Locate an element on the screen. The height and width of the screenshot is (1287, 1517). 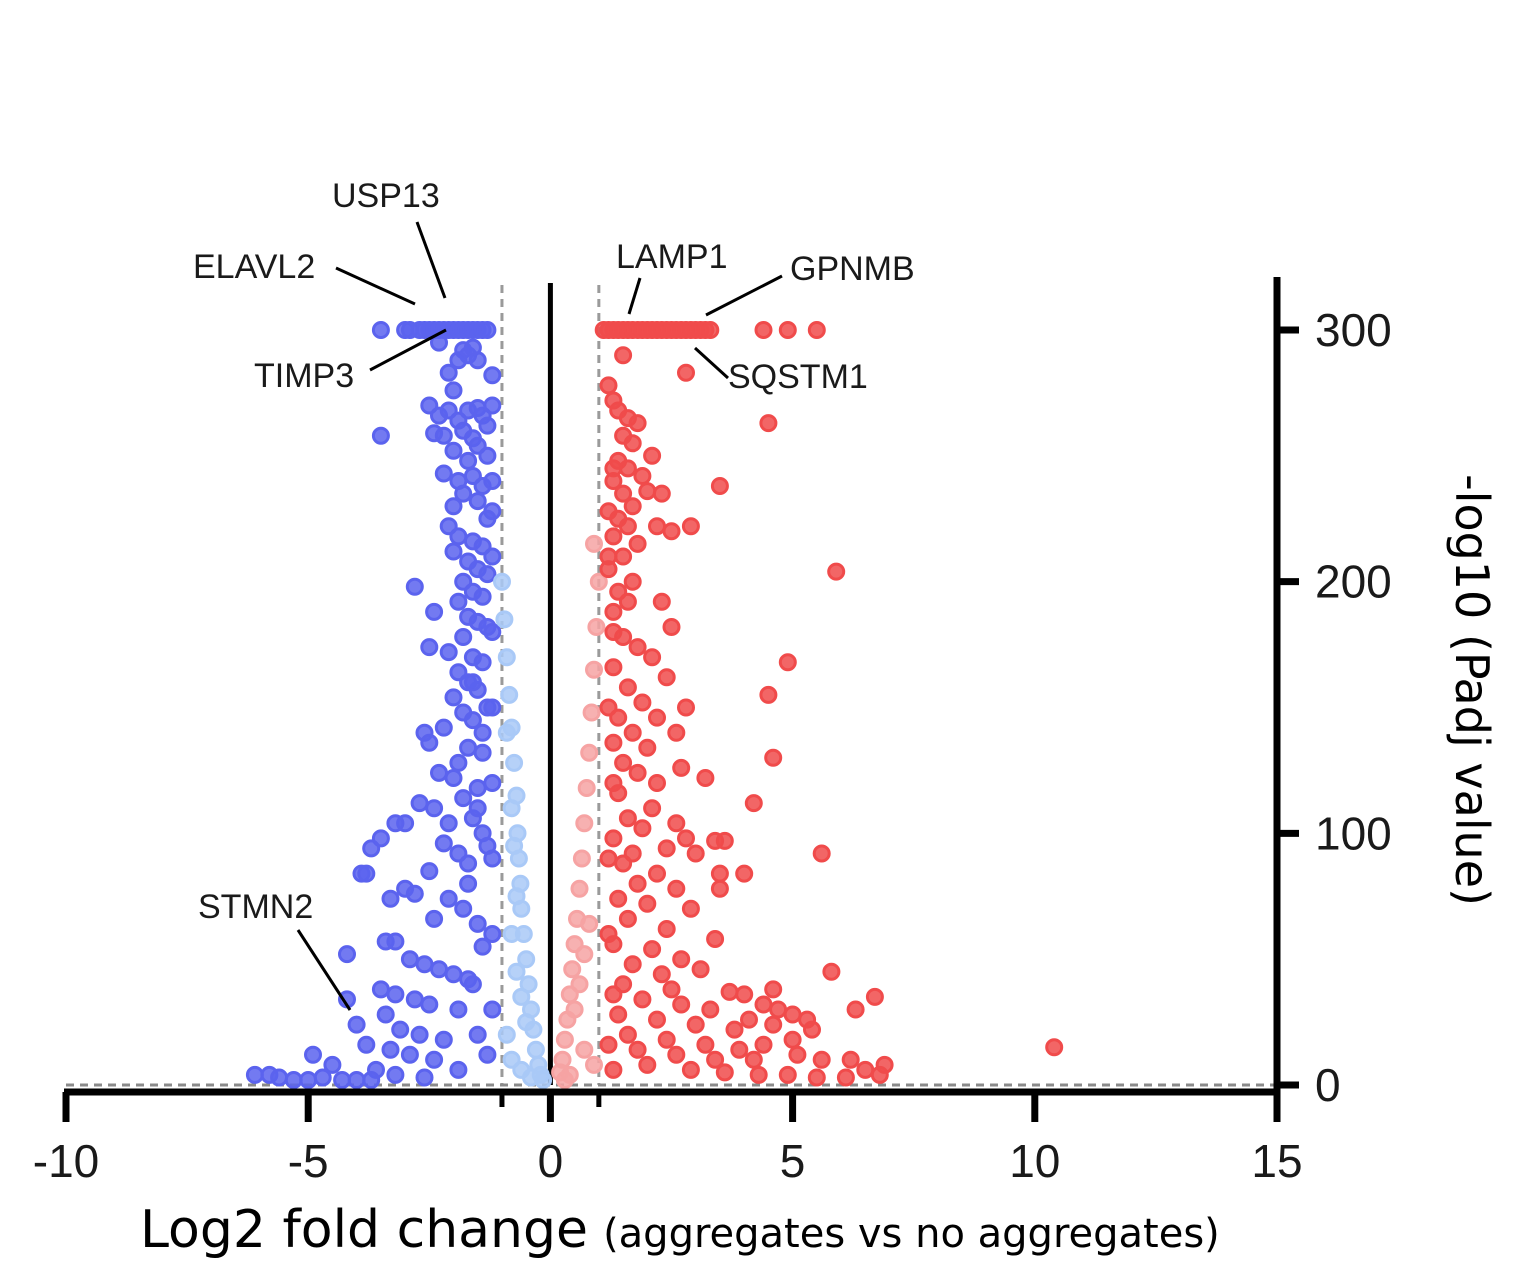
gene-label-gpnmb: GPNMB is located at coordinates (852, 269).